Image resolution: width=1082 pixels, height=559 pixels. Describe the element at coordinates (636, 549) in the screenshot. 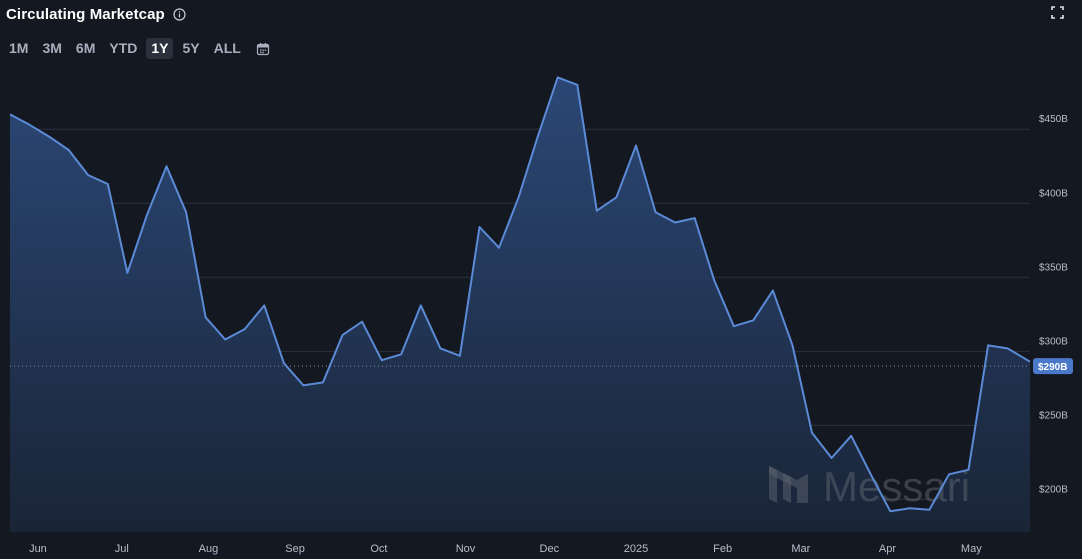

I see `x-tick-label: 2025` at that location.